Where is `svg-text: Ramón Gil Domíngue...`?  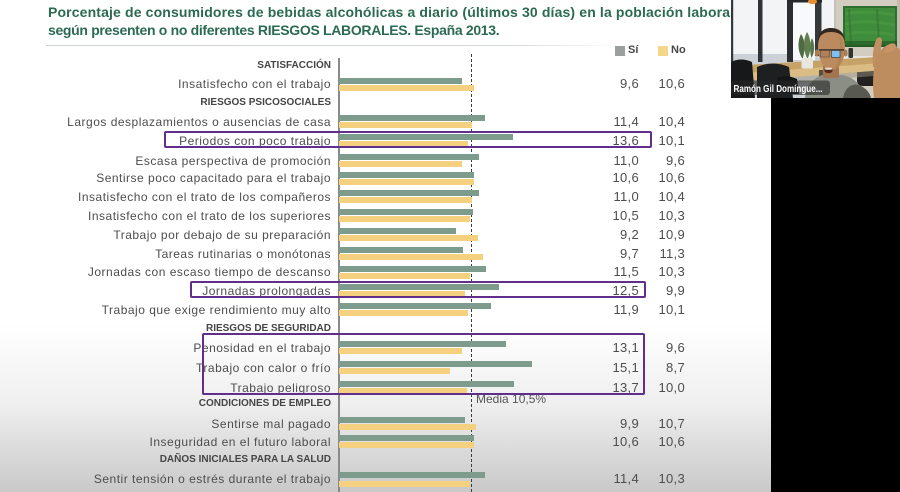 svg-text: Ramón Gil Domíngue... is located at coordinates (778, 89).